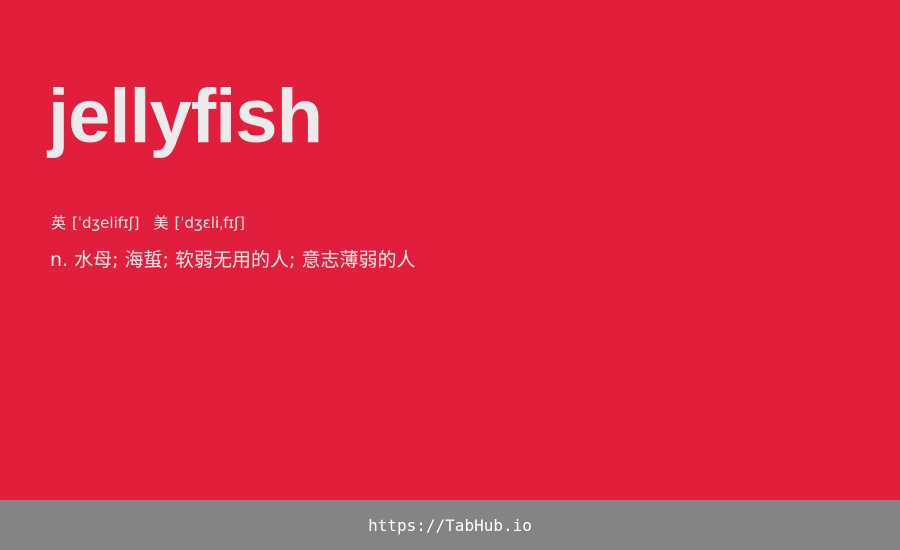 The height and width of the screenshot is (550, 900). Describe the element at coordinates (185, 116) in the screenshot. I see `headword: jellyfish` at that location.